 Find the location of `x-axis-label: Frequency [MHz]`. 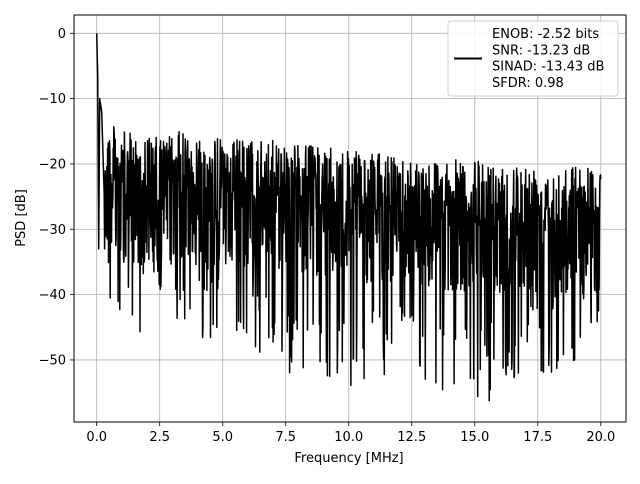

x-axis-label: Frequency [MHz] is located at coordinates (348, 458).